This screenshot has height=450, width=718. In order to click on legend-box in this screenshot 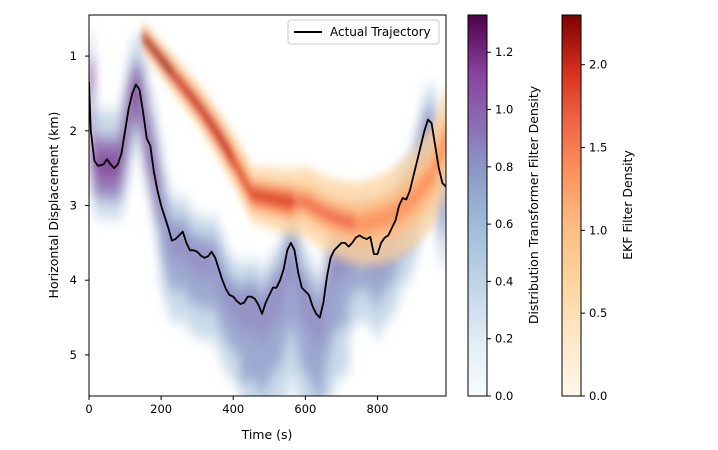, I will do `click(363, 32)`.